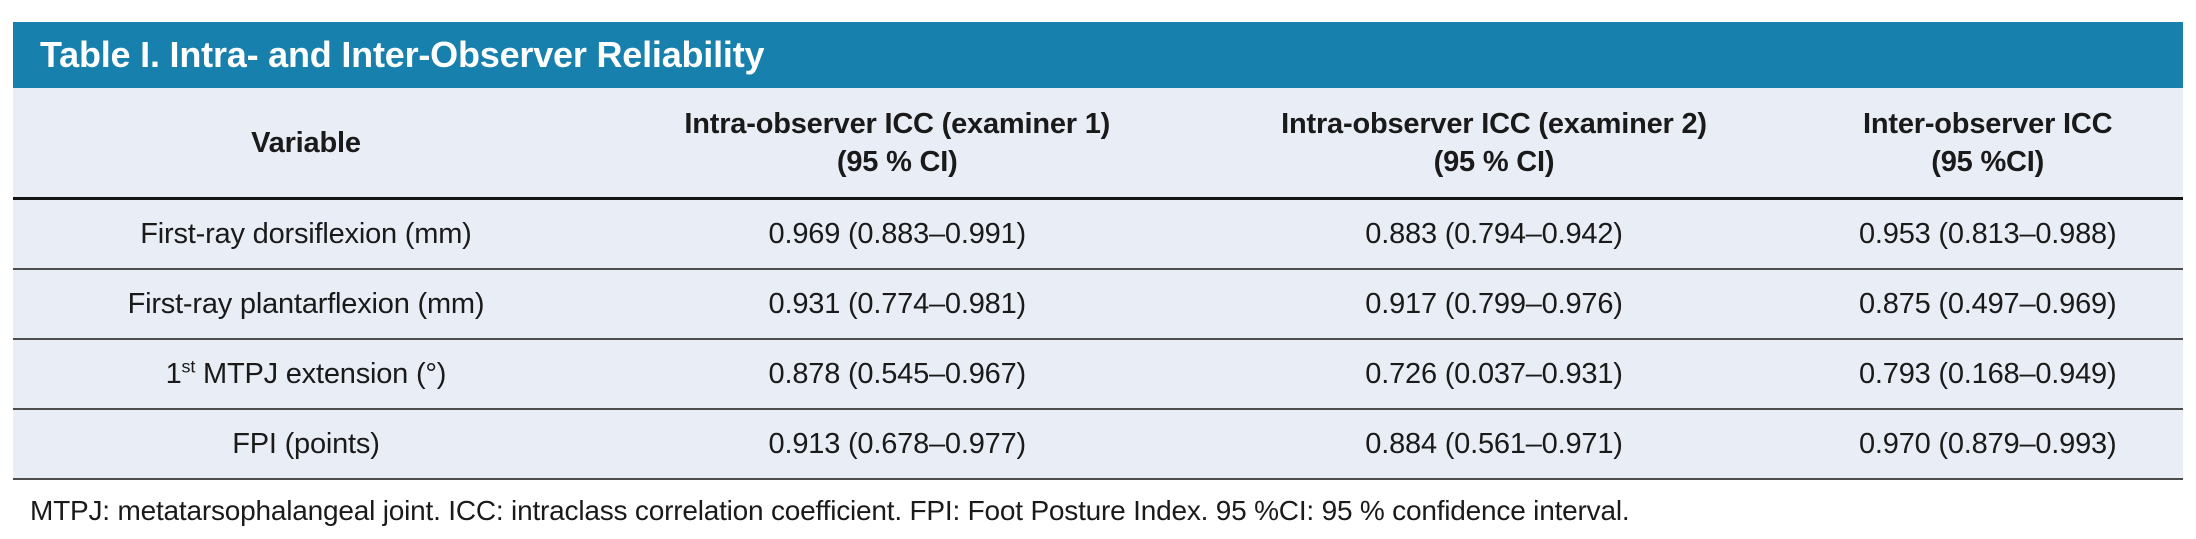  What do you see at coordinates (306, 234) in the screenshot?
I see `cell-variable: First-ray dorsiflexion (mm)` at bounding box center [306, 234].